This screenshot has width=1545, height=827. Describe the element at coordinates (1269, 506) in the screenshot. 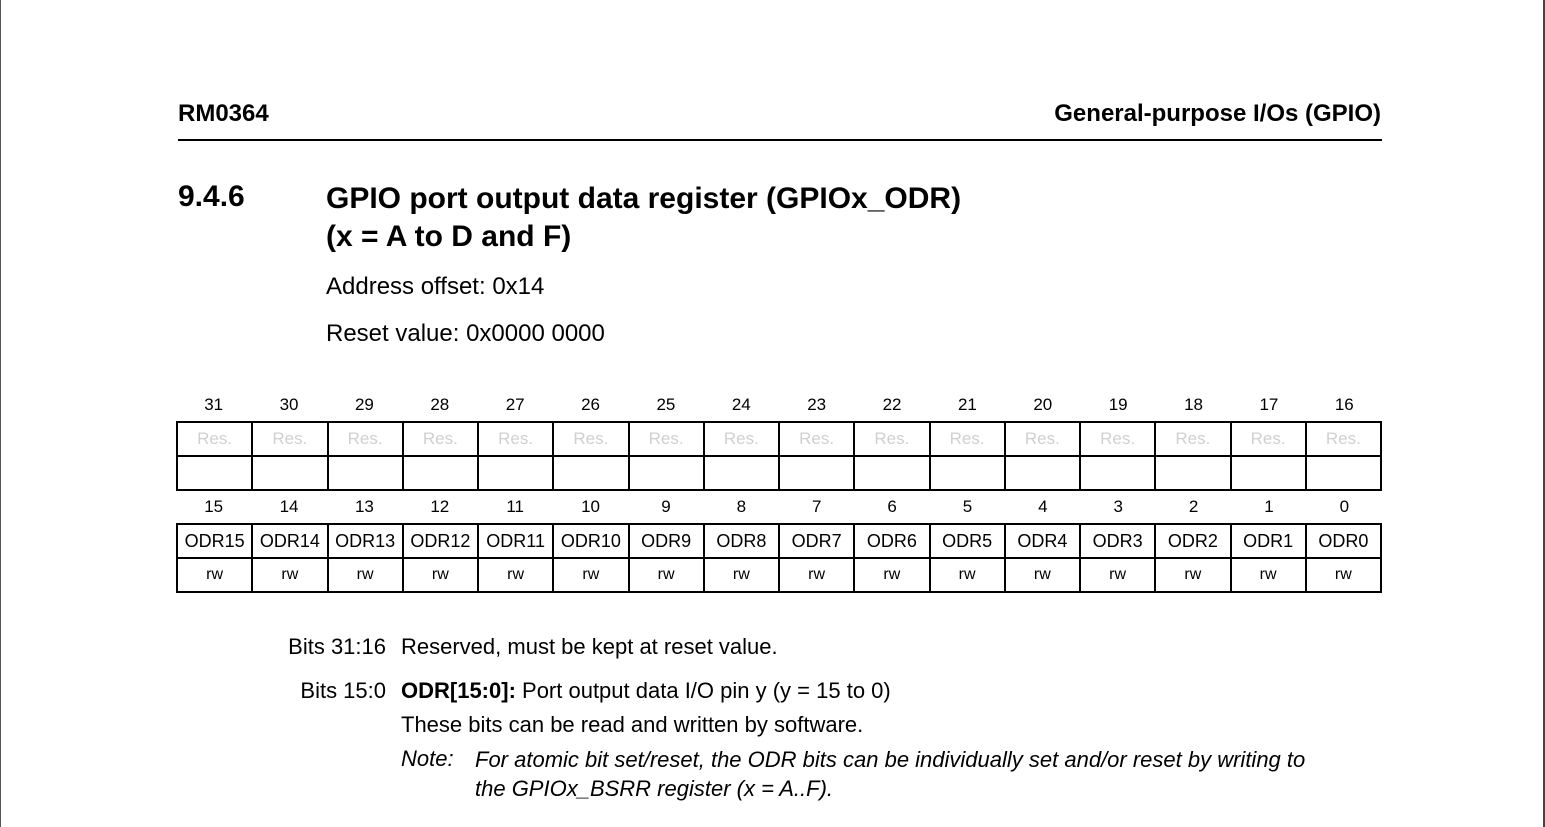

I see `bit-number: 1` at that location.